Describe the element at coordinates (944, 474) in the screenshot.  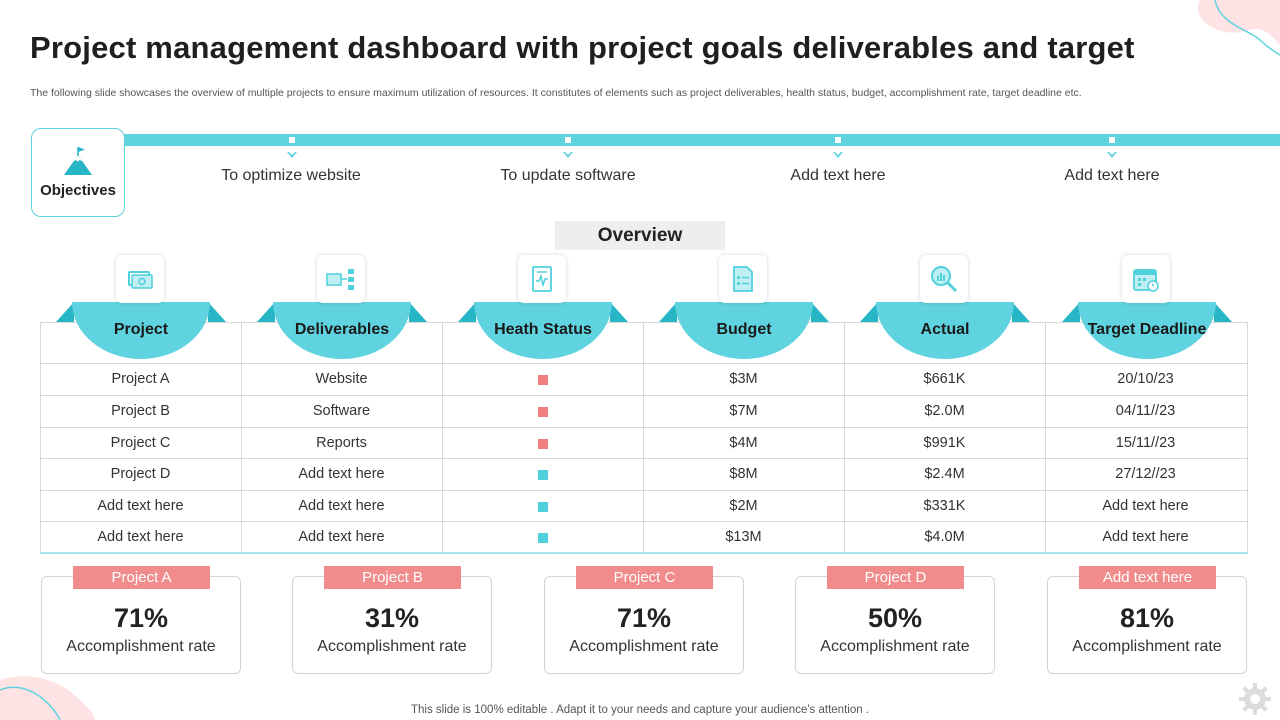
I see `table-cell-actual: $2.4M` at that location.